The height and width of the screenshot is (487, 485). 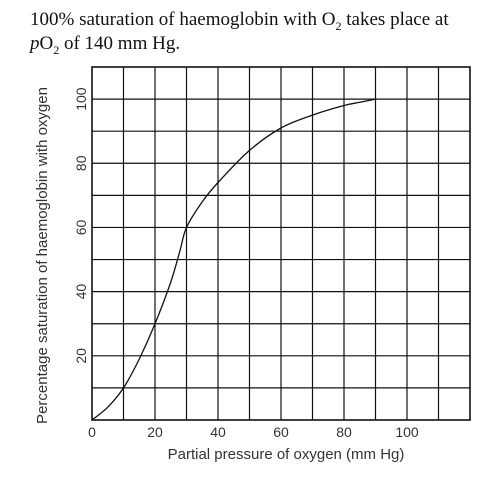 I want to click on x-tick-label: 100, so click(x=407, y=432).